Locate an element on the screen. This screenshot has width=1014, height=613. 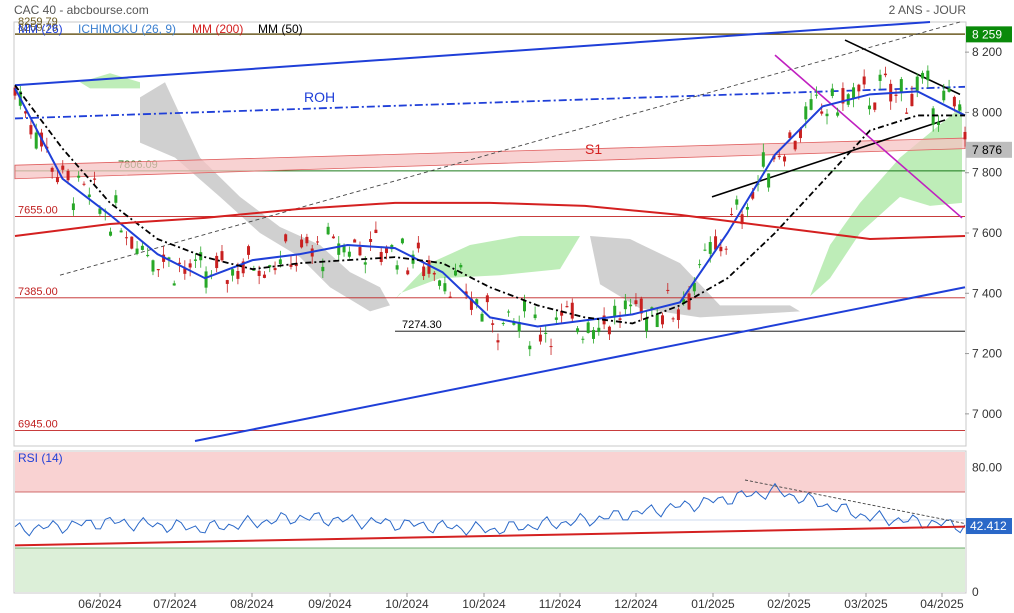
price-tag-label: 7 876 is located at coordinates (987, 150).